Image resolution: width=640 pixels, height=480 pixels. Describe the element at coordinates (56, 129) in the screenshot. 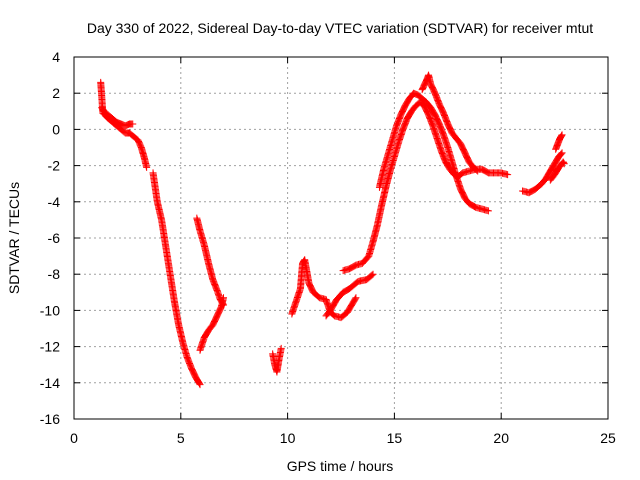

I see `y-tick-label: 0` at that location.